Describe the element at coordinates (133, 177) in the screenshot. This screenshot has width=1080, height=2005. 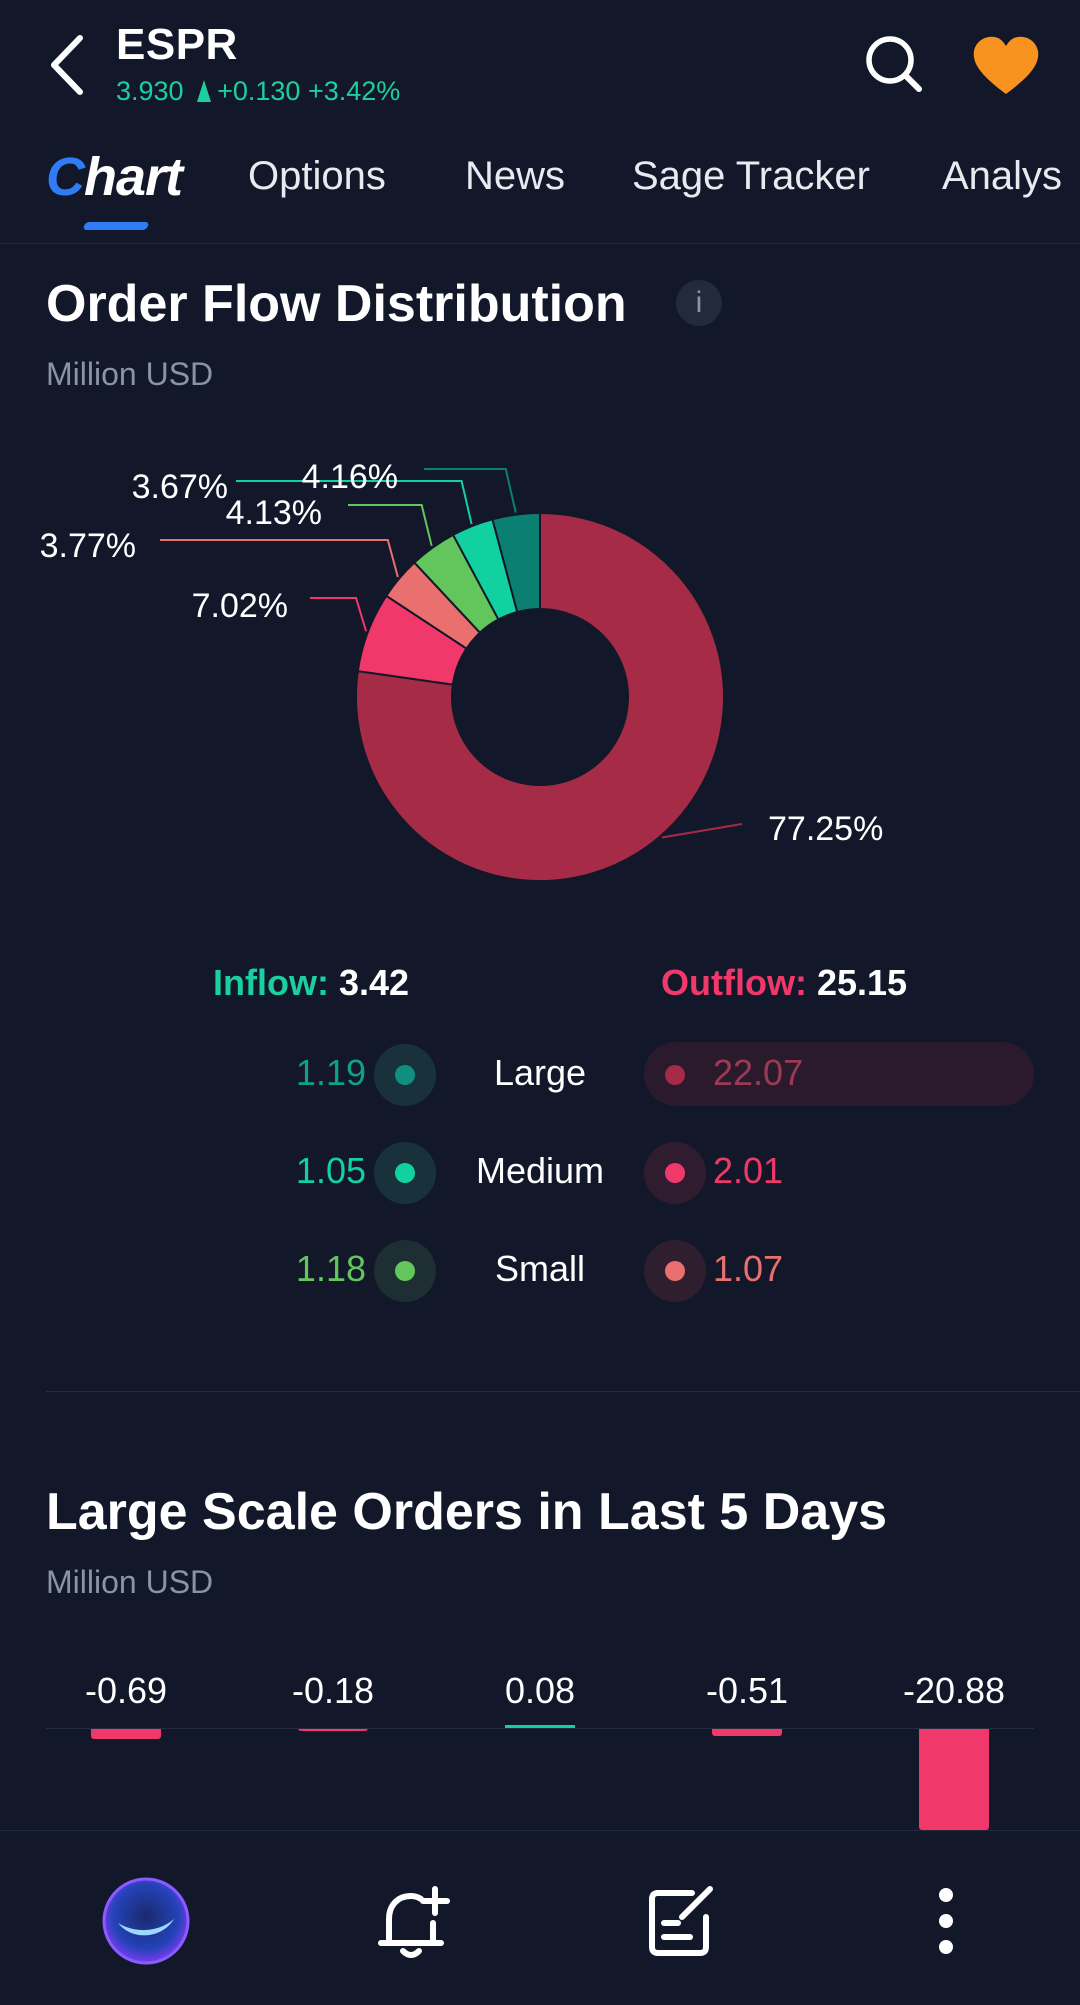
I see `tab-chart-label: hart` at that location.